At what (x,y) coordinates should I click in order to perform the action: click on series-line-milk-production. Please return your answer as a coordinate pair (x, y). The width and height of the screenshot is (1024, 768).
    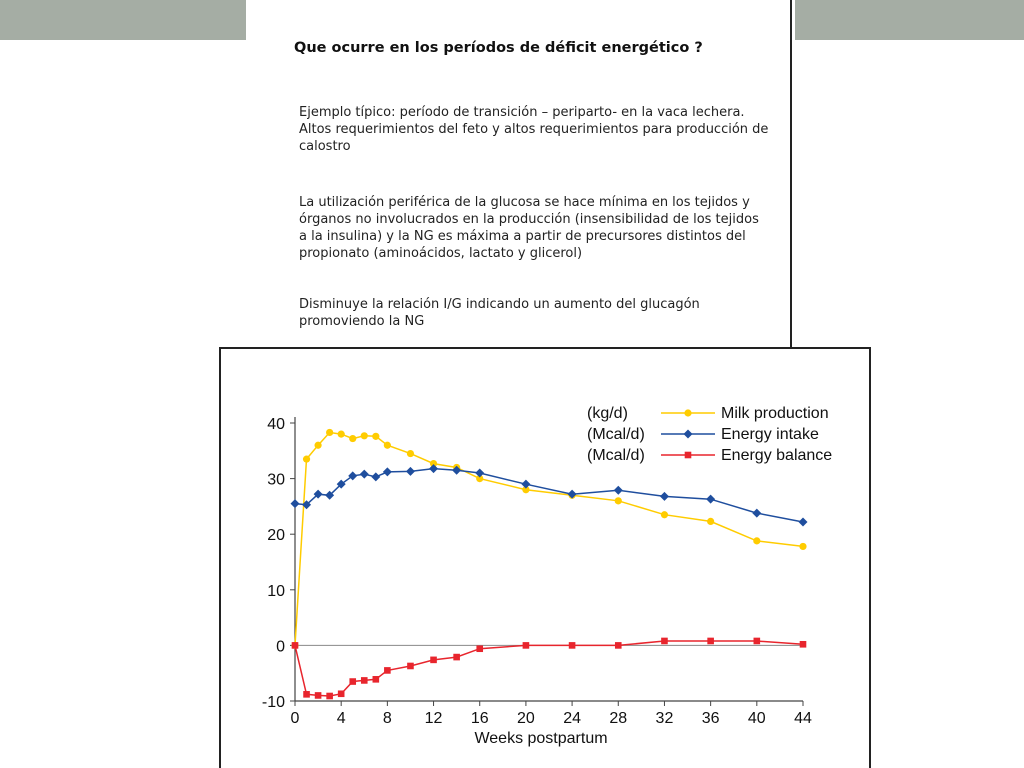
    Looking at the image, I should click on (549, 538).